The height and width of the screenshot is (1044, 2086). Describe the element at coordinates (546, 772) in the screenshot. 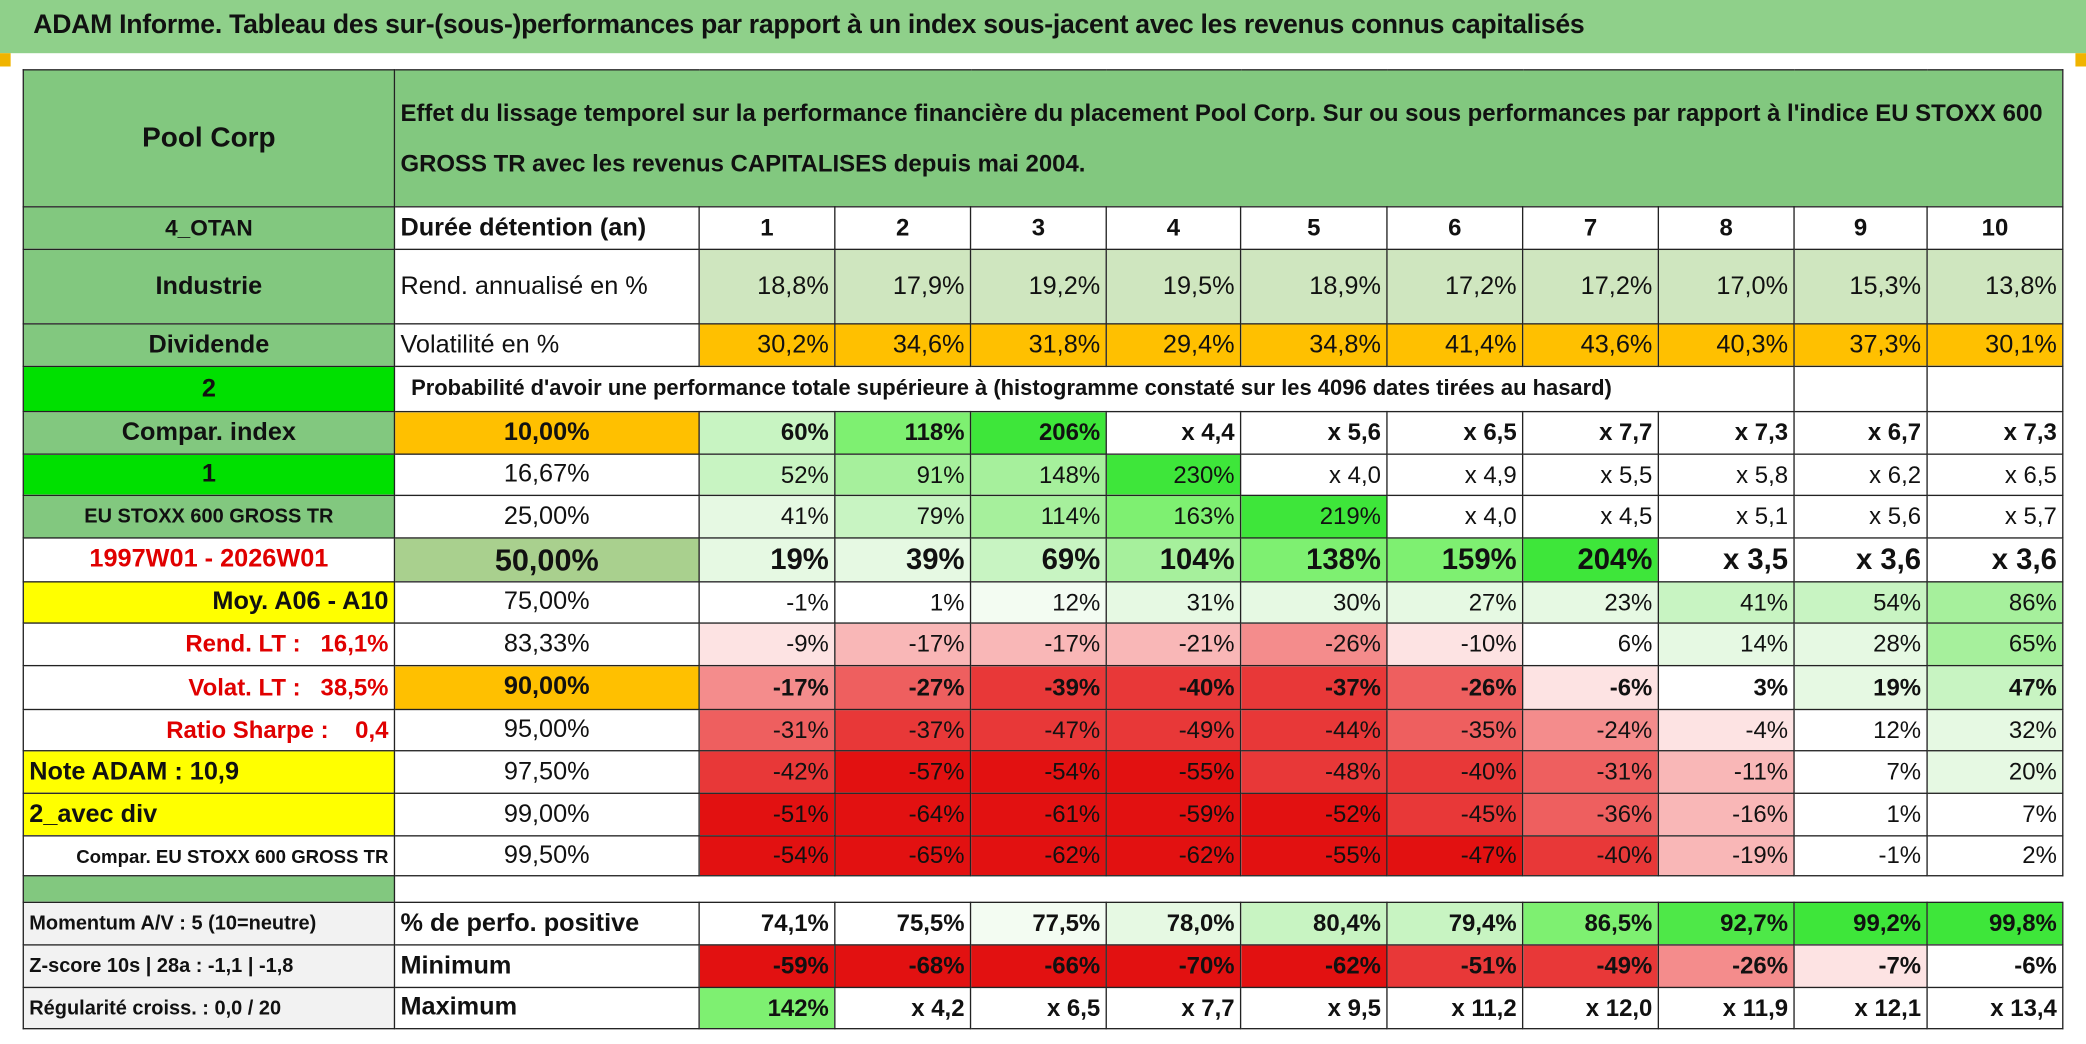

I see `cell: 97,50%` at that location.